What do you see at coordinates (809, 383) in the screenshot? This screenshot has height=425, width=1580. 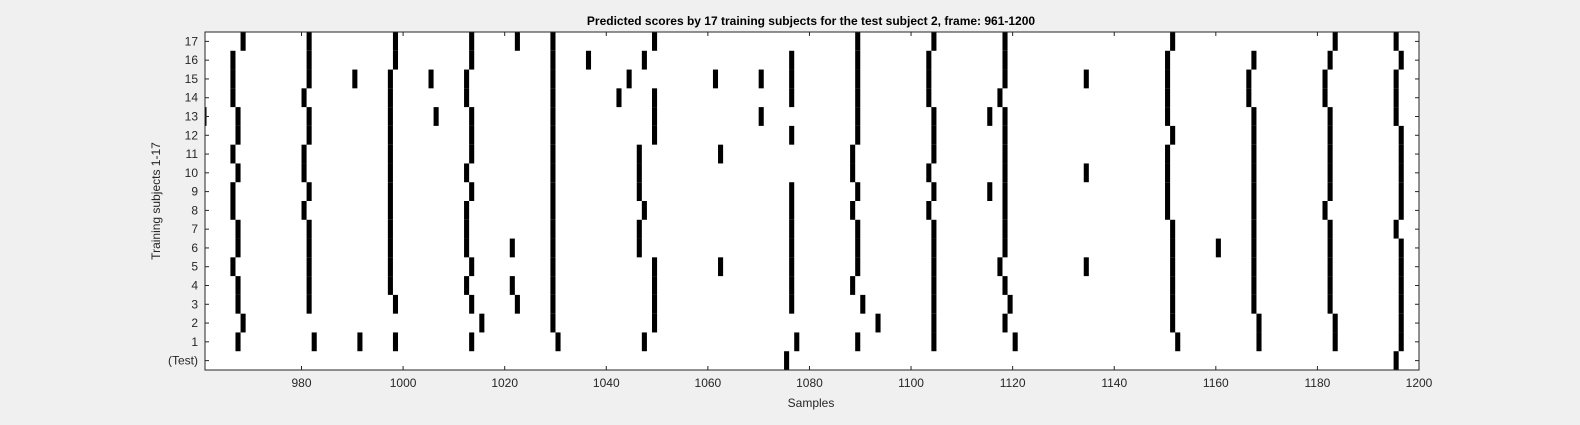 I see `x-tick-label: 1080` at bounding box center [809, 383].